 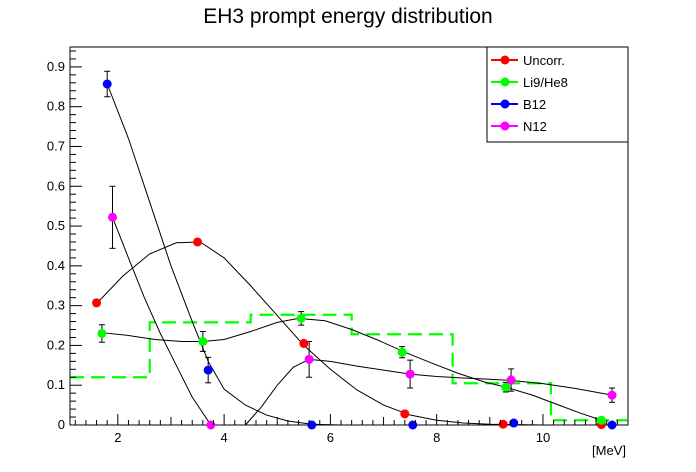 What do you see at coordinates (609, 450) in the screenshot?
I see `x-axis-label: [MeV]` at bounding box center [609, 450].